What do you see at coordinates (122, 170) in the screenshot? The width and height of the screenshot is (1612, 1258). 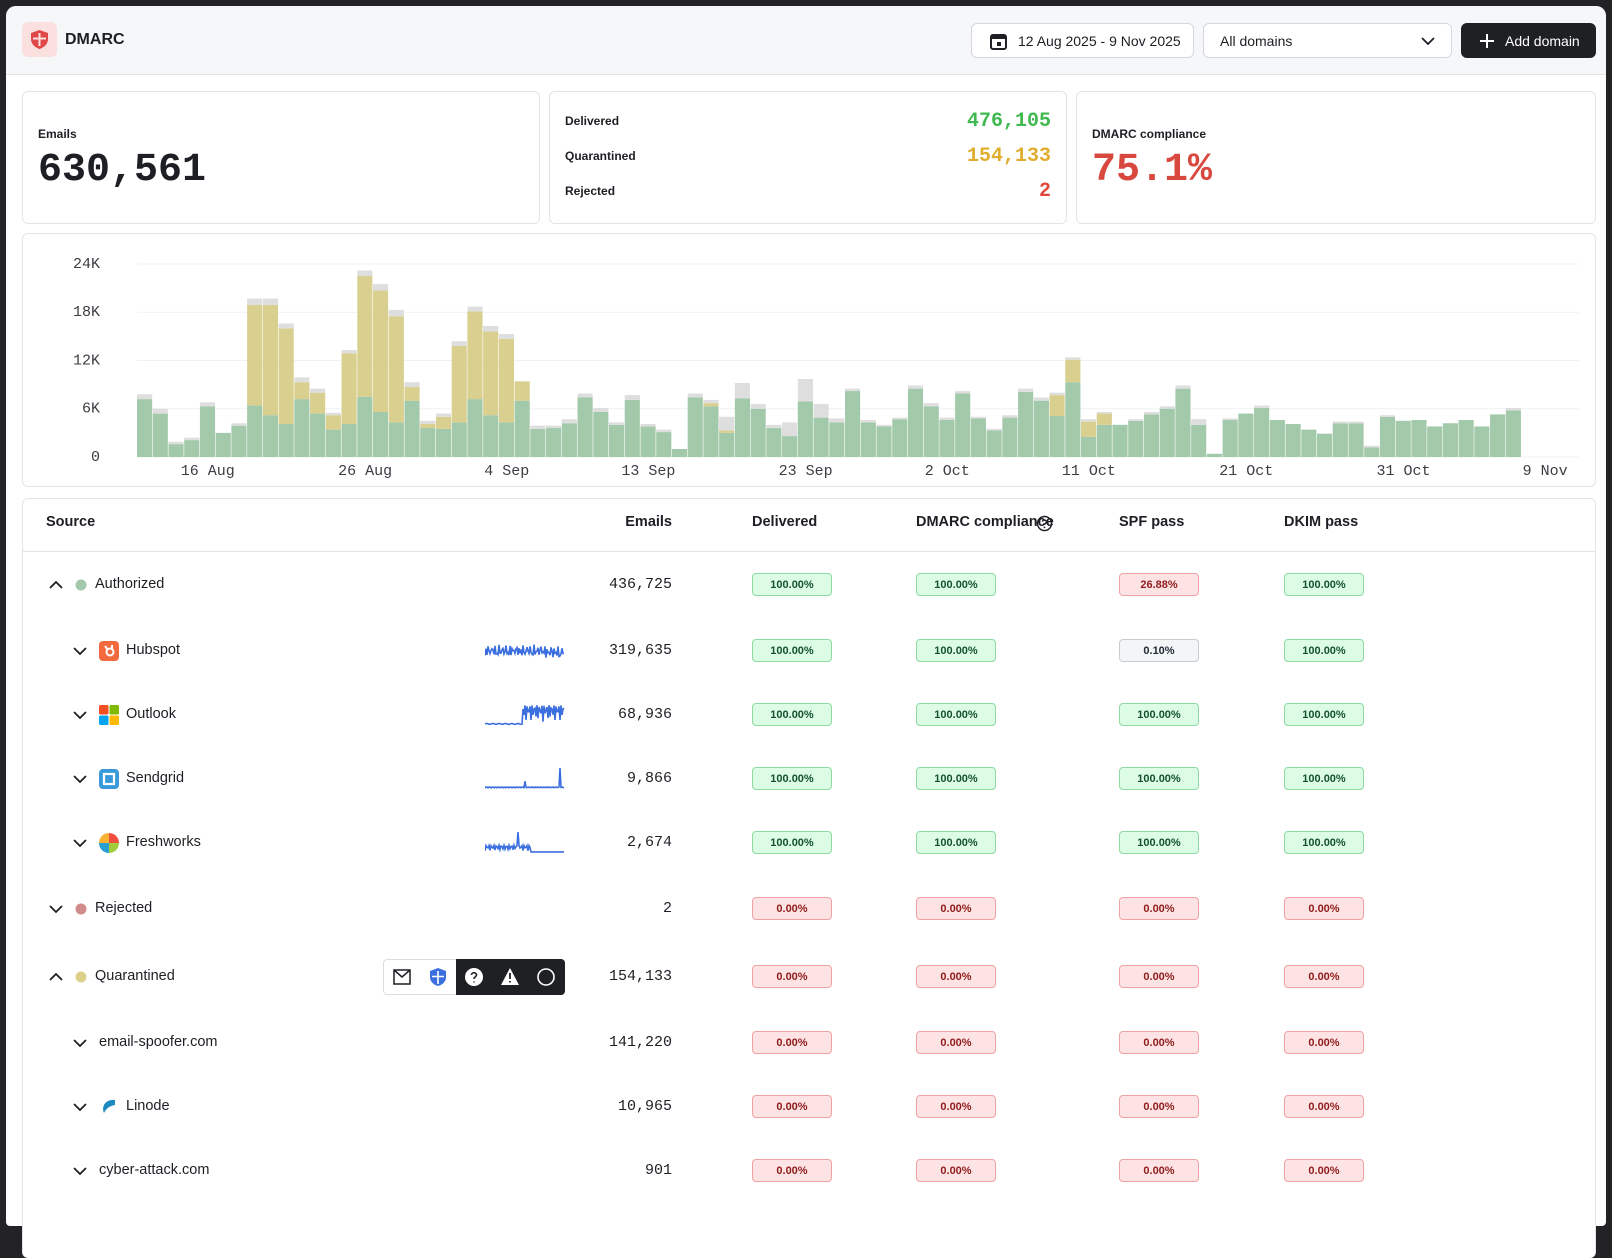 I see `stat-value: 630,561` at bounding box center [122, 170].